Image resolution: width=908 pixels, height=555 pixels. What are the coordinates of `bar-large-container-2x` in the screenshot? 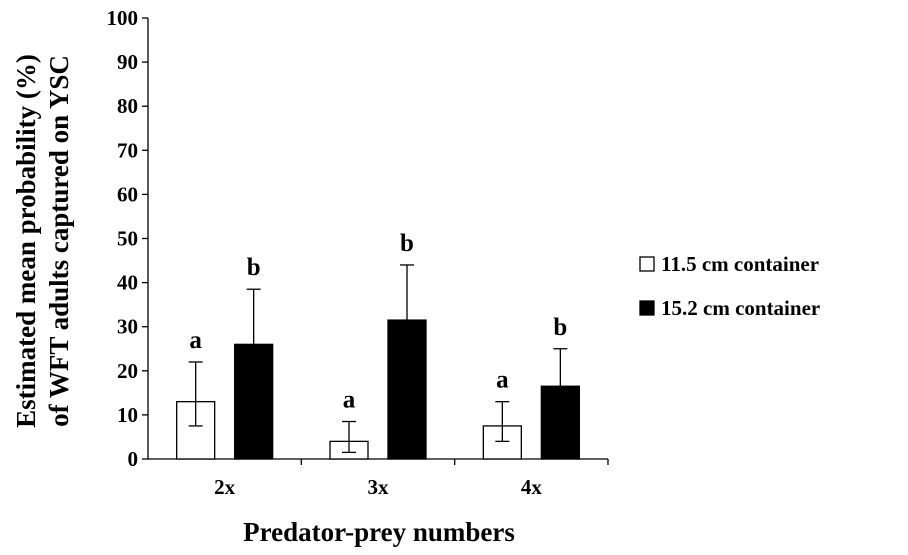 It's located at (254, 401).